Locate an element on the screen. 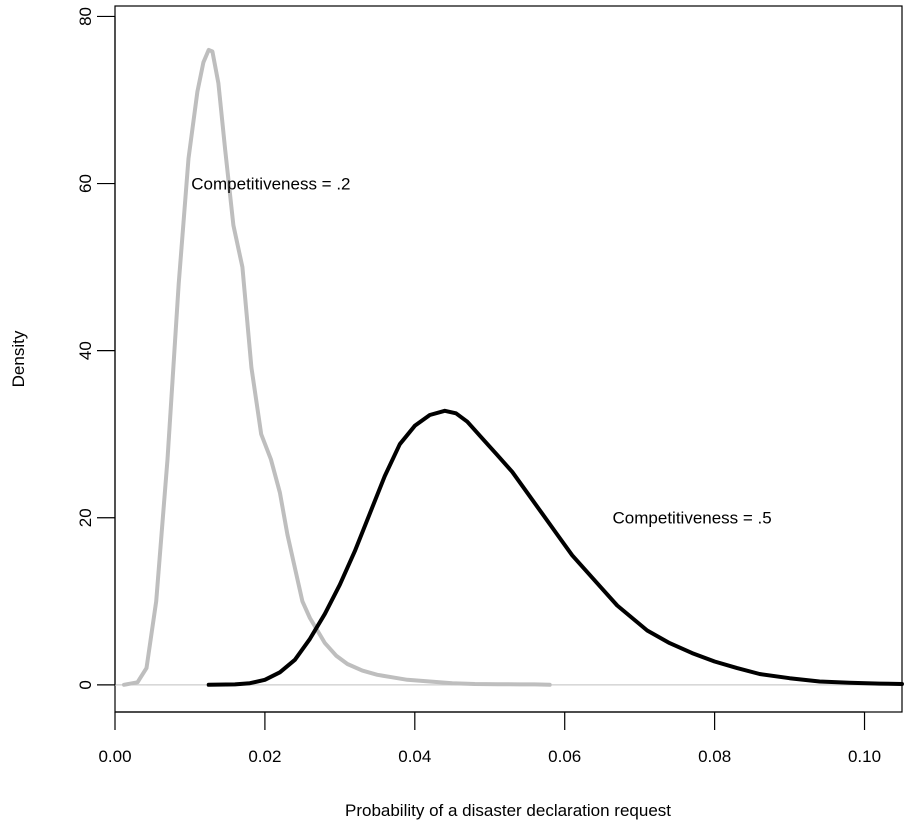 The height and width of the screenshot is (825, 904). x-tick-label: 0.02 is located at coordinates (264, 756).